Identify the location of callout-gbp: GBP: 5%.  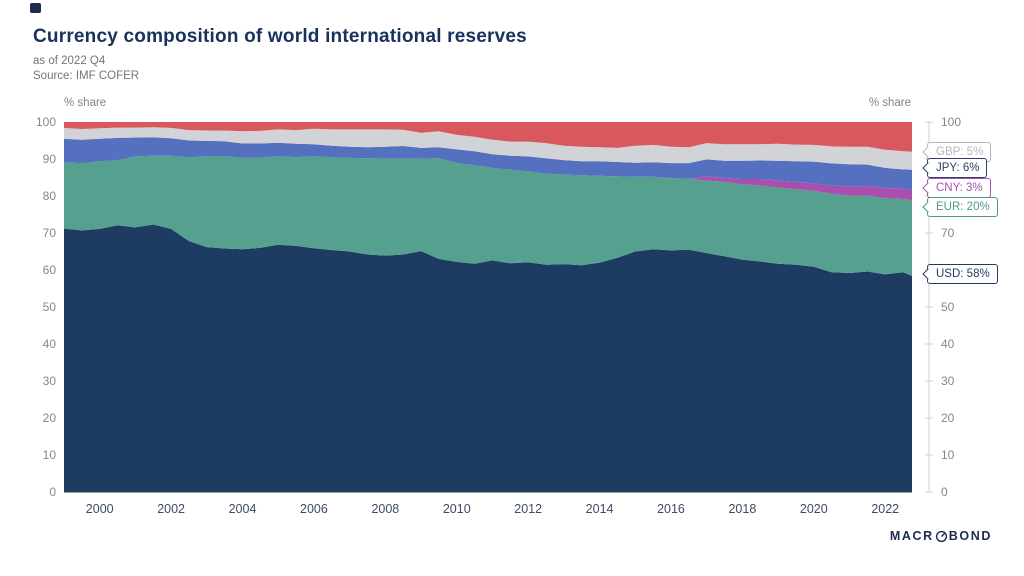
(956, 151).